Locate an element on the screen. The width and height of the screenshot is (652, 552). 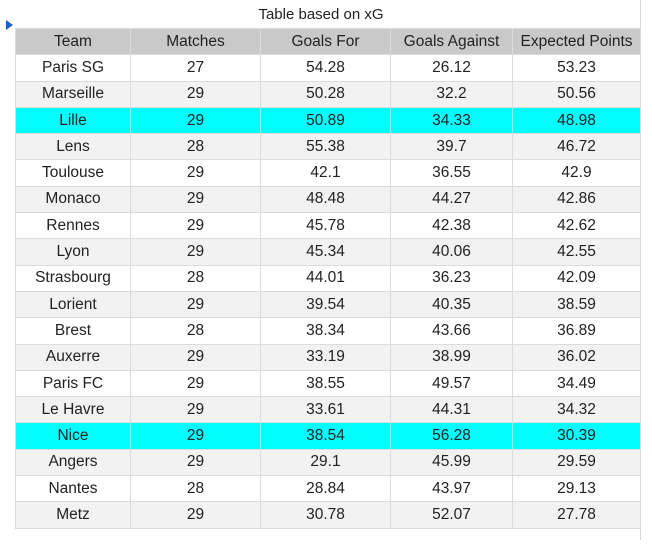
value-cell: 34.33 is located at coordinates (451, 120).